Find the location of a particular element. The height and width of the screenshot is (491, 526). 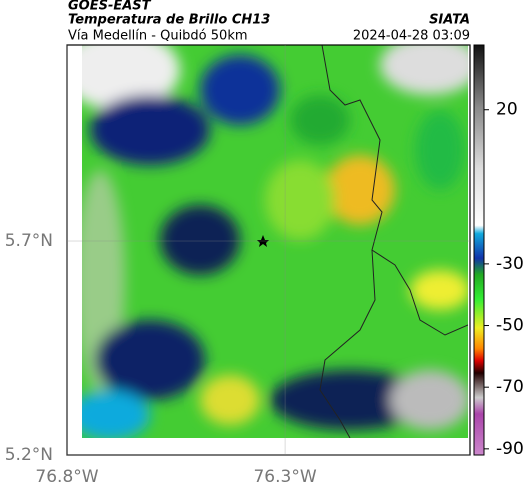

colorbar-tick-label: -70 is located at coordinates (510, 387).